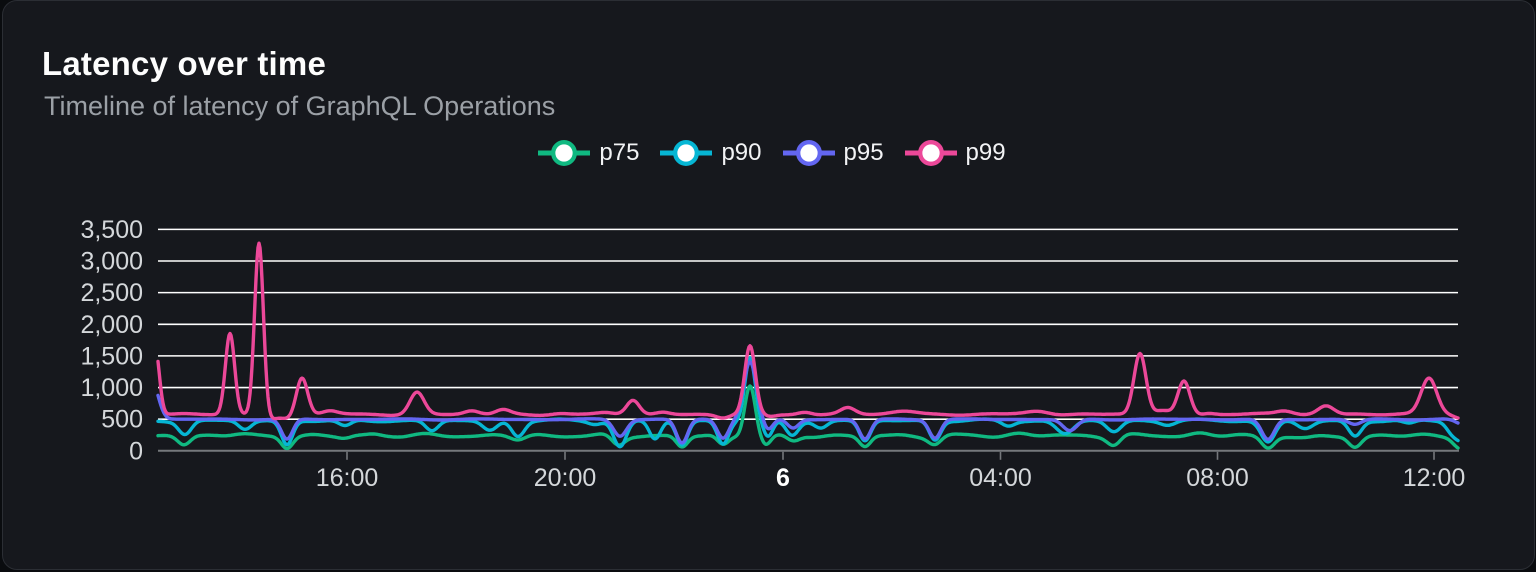  Describe the element at coordinates (122, 420) in the screenshot. I see `svg-text: 500` at that location.